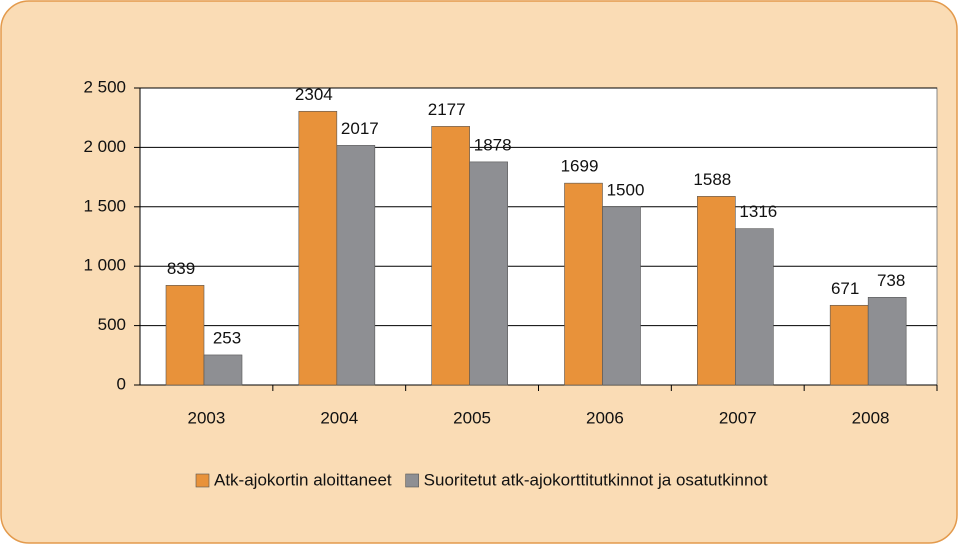 Image resolution: width=958 pixels, height=544 pixels. Describe the element at coordinates (845, 288) in the screenshot. I see `value-label: 671` at that location.